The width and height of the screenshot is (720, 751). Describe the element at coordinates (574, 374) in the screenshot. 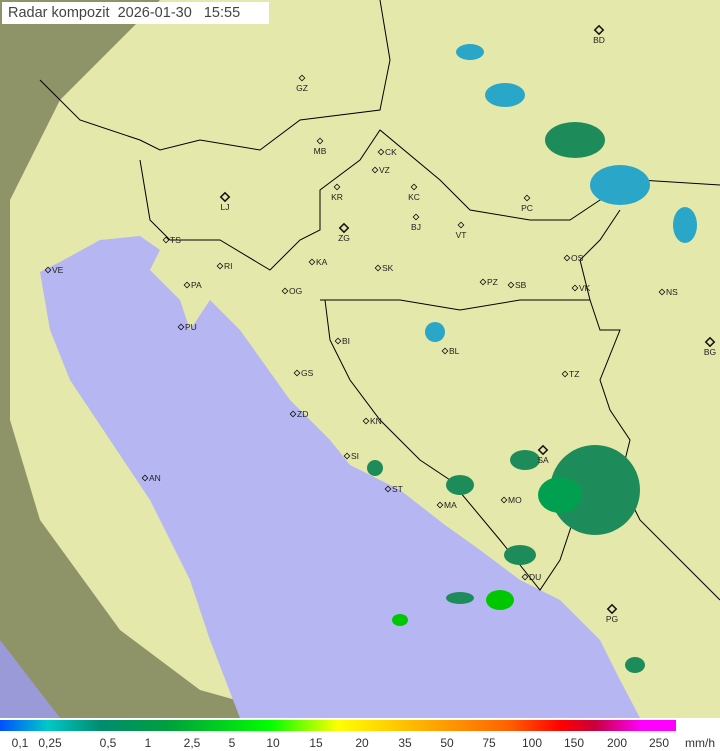

I see `city-label: TZ` at that location.